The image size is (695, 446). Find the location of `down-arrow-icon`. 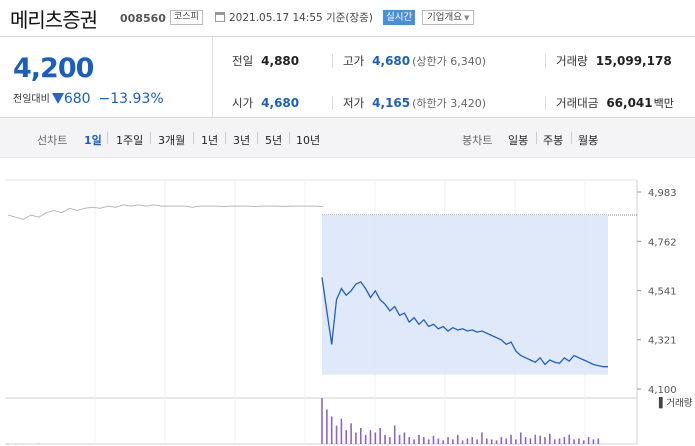

down-arrow-icon is located at coordinates (57, 98).